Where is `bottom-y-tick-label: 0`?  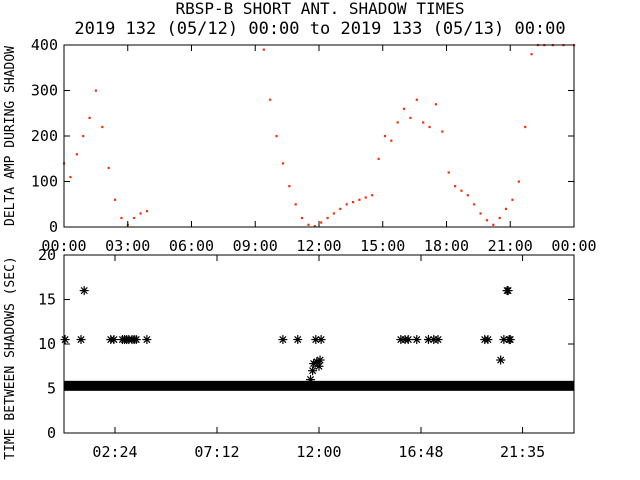
bottom-y-tick-label: 0 is located at coordinates (51, 433).